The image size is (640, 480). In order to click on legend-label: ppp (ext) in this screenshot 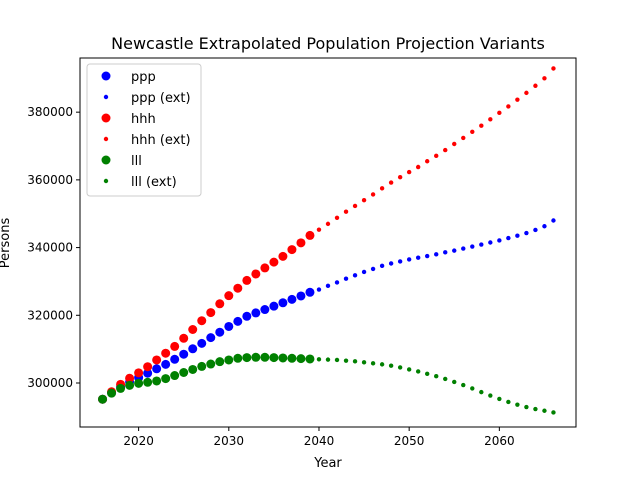, I will do `click(161, 98)`.